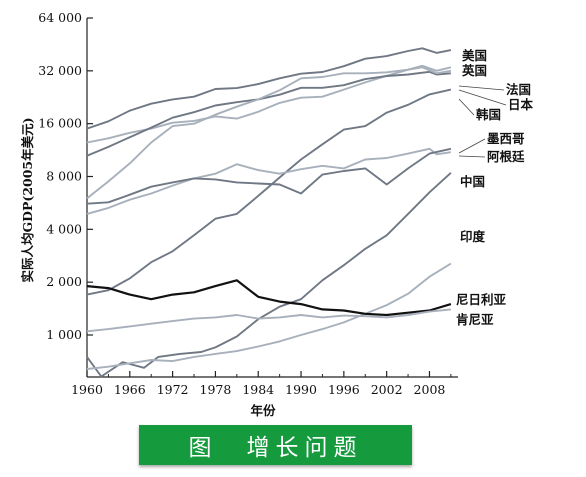 The height and width of the screenshot is (477, 586). What do you see at coordinates (475, 319) in the screenshot?
I see `series-label-10: 肯尼亚` at bounding box center [475, 319].